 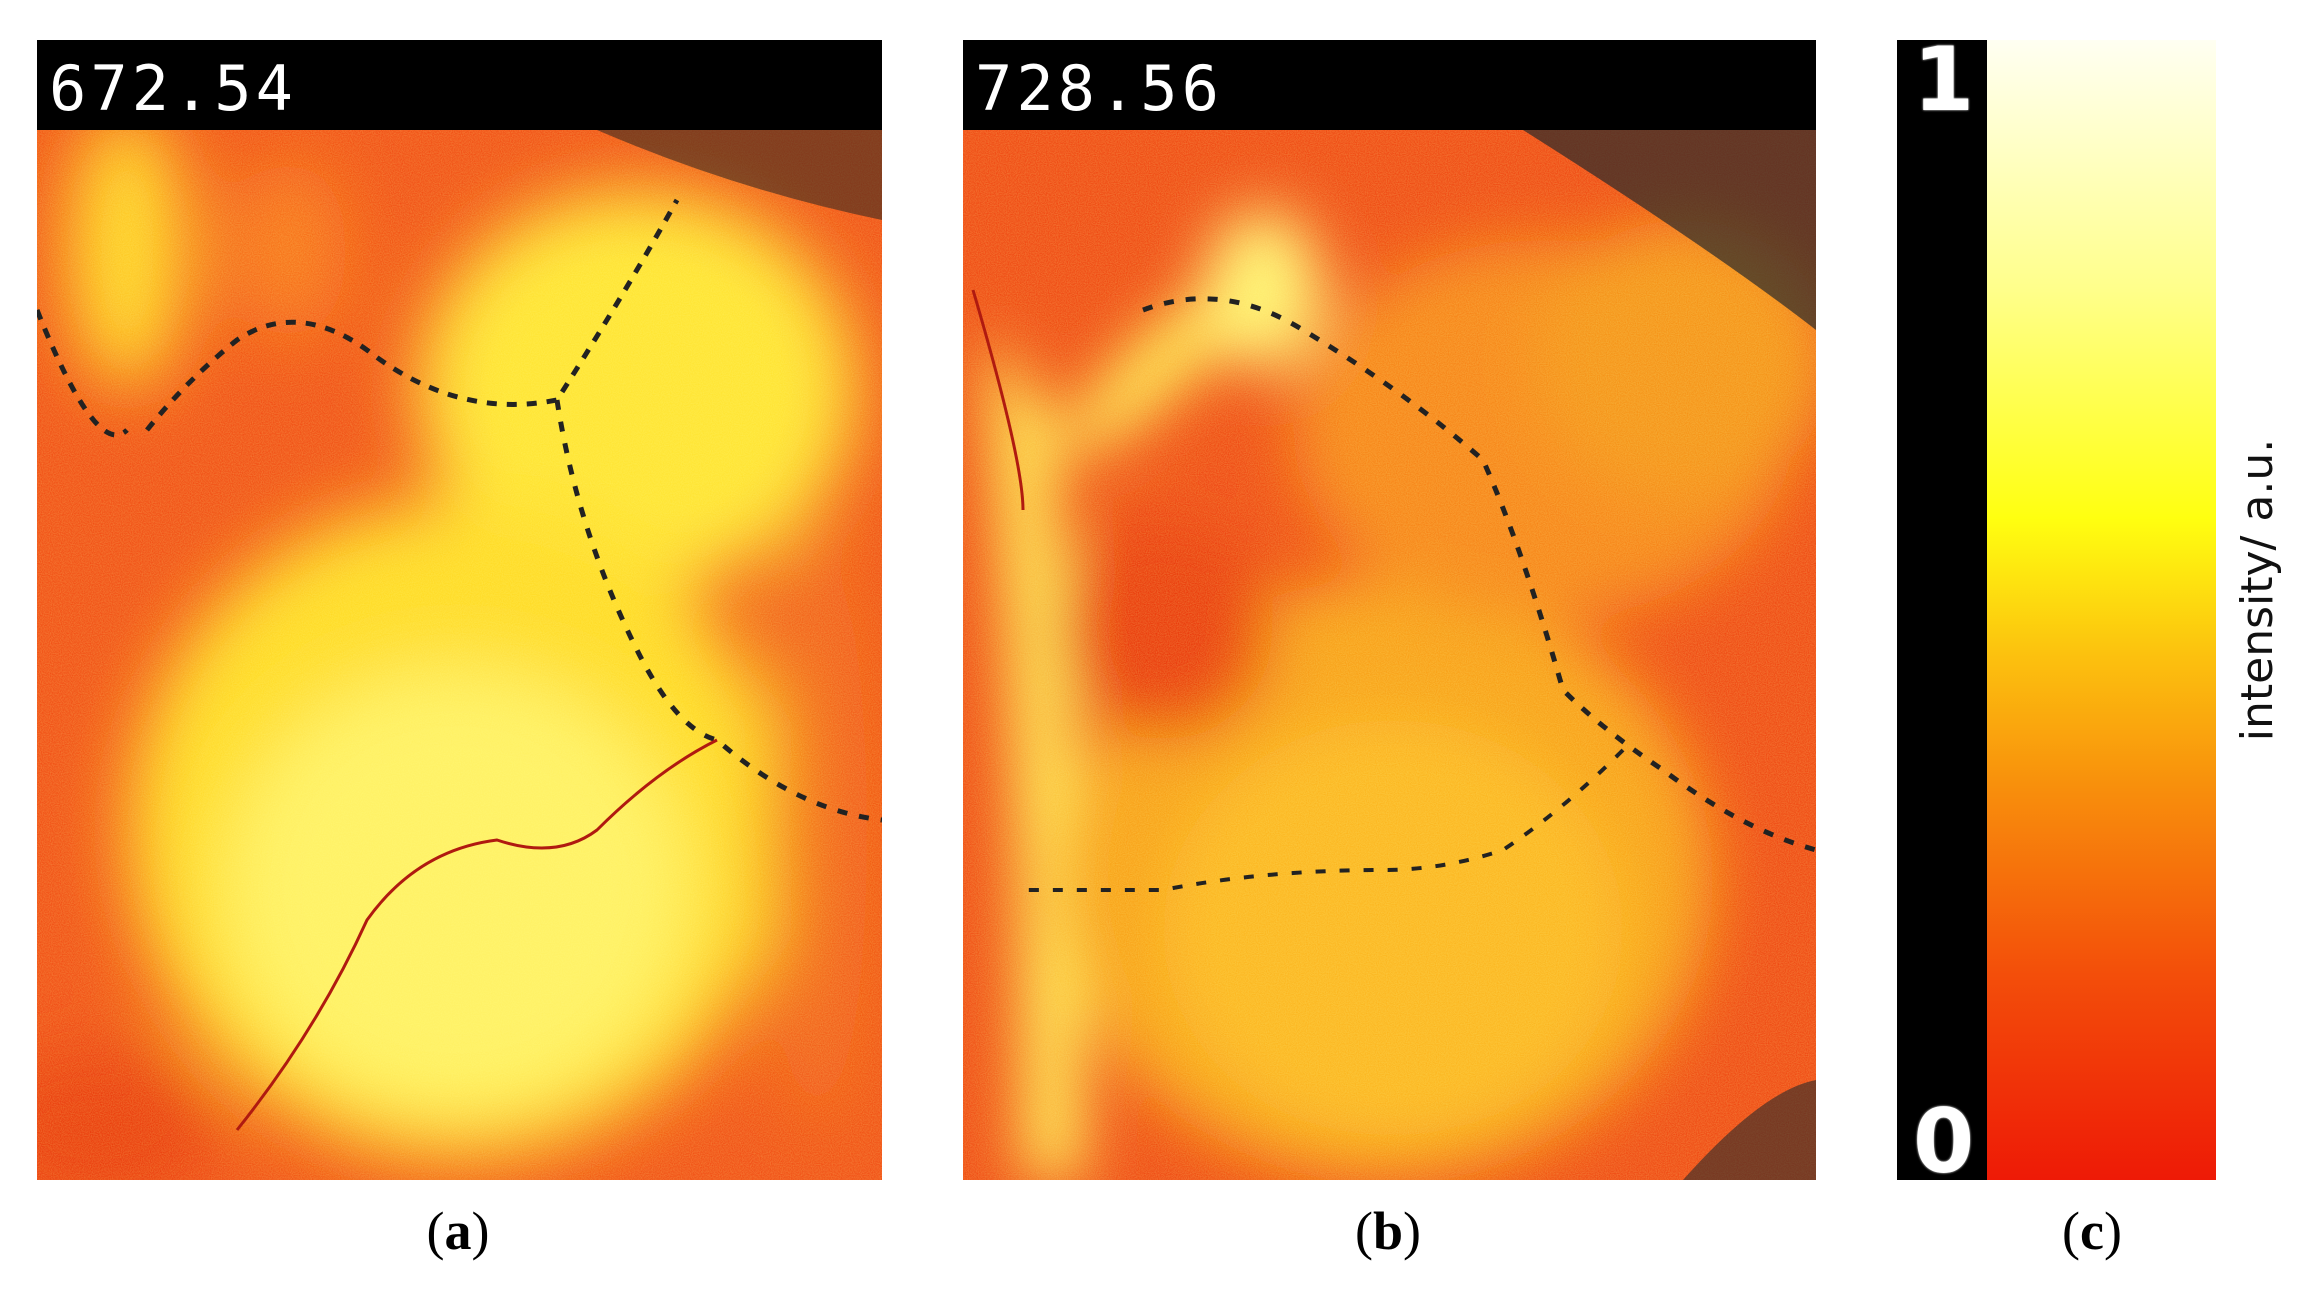 I want to click on colorbar-min-label: 0, so click(x=1944, y=1141).